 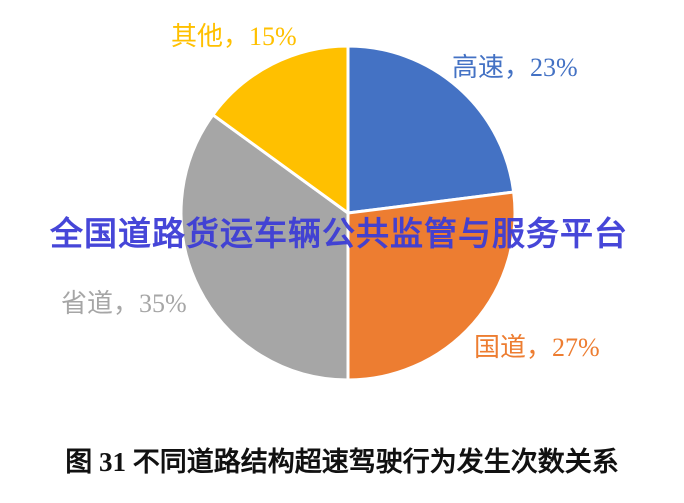 What do you see at coordinates (537, 347) in the screenshot?
I see `pie-label-guodao: 国道，27%` at bounding box center [537, 347].